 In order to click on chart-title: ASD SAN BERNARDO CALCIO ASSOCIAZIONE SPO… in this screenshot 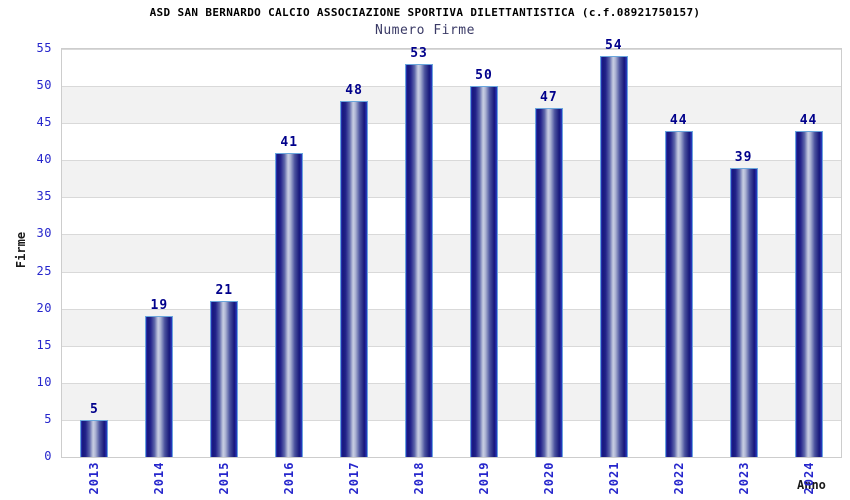, I will do `click(425, 12)`.